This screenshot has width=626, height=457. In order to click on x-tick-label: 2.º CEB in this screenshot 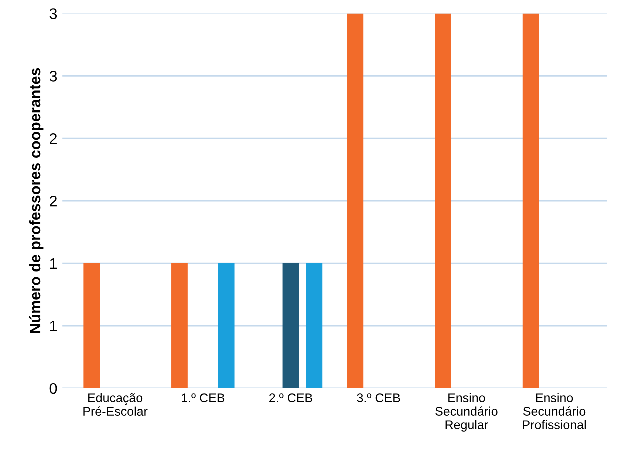, I will do `click(291, 398)`.